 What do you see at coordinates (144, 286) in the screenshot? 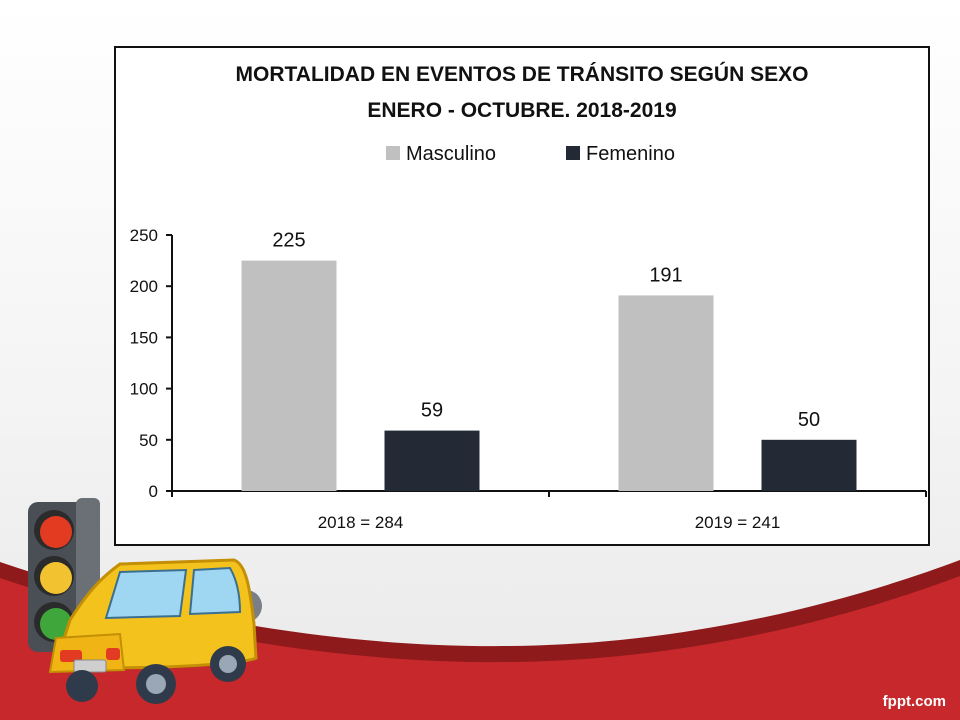
I see `y-tick-label: 200` at bounding box center [144, 286].